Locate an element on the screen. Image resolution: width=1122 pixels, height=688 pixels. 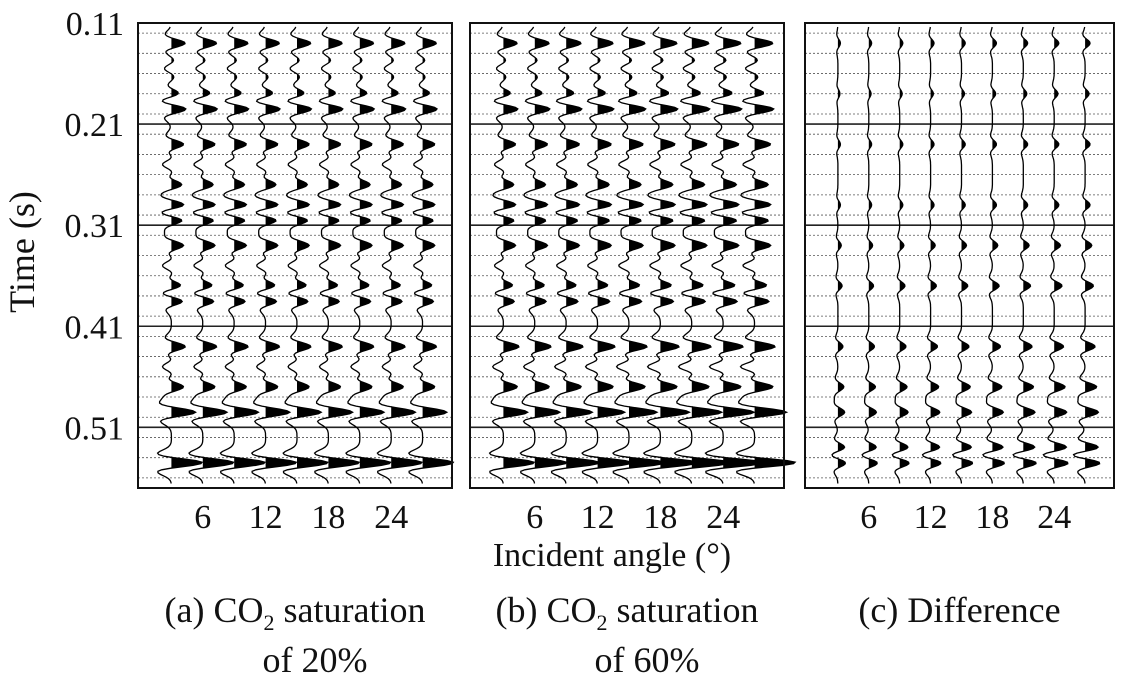
panel-caption: (b) CO2 saturation is located at coordinates (627, 612).